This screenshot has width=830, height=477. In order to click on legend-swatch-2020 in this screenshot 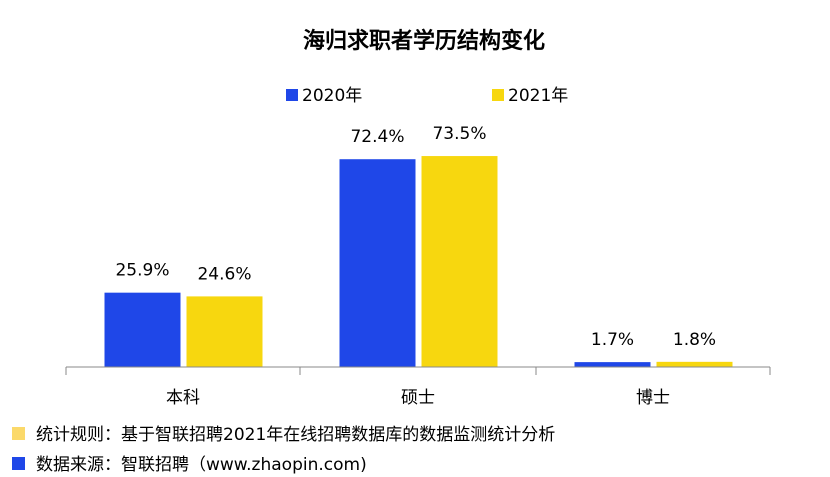, I will do `click(292, 95)`.